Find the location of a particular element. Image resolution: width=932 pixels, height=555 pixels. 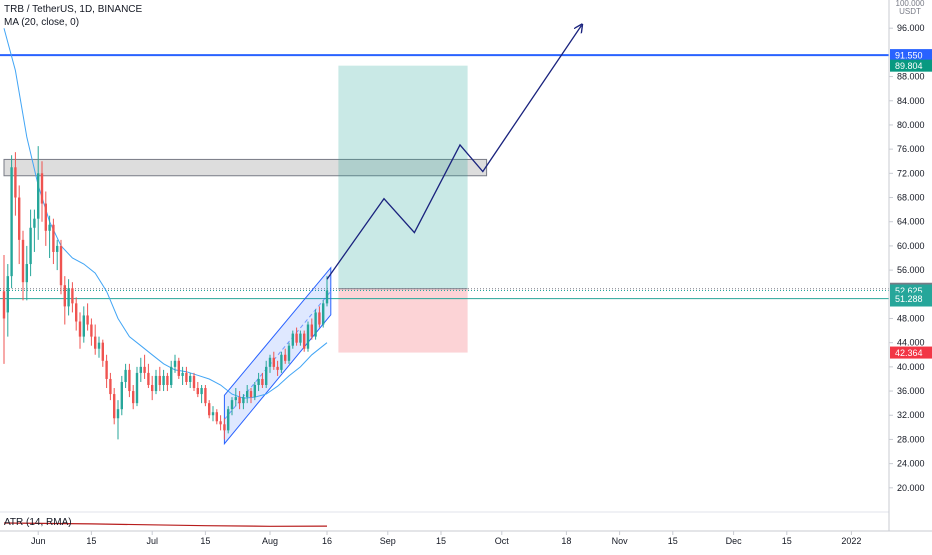

price-tag-horizontal-line: 91.550 is located at coordinates (911, 55).